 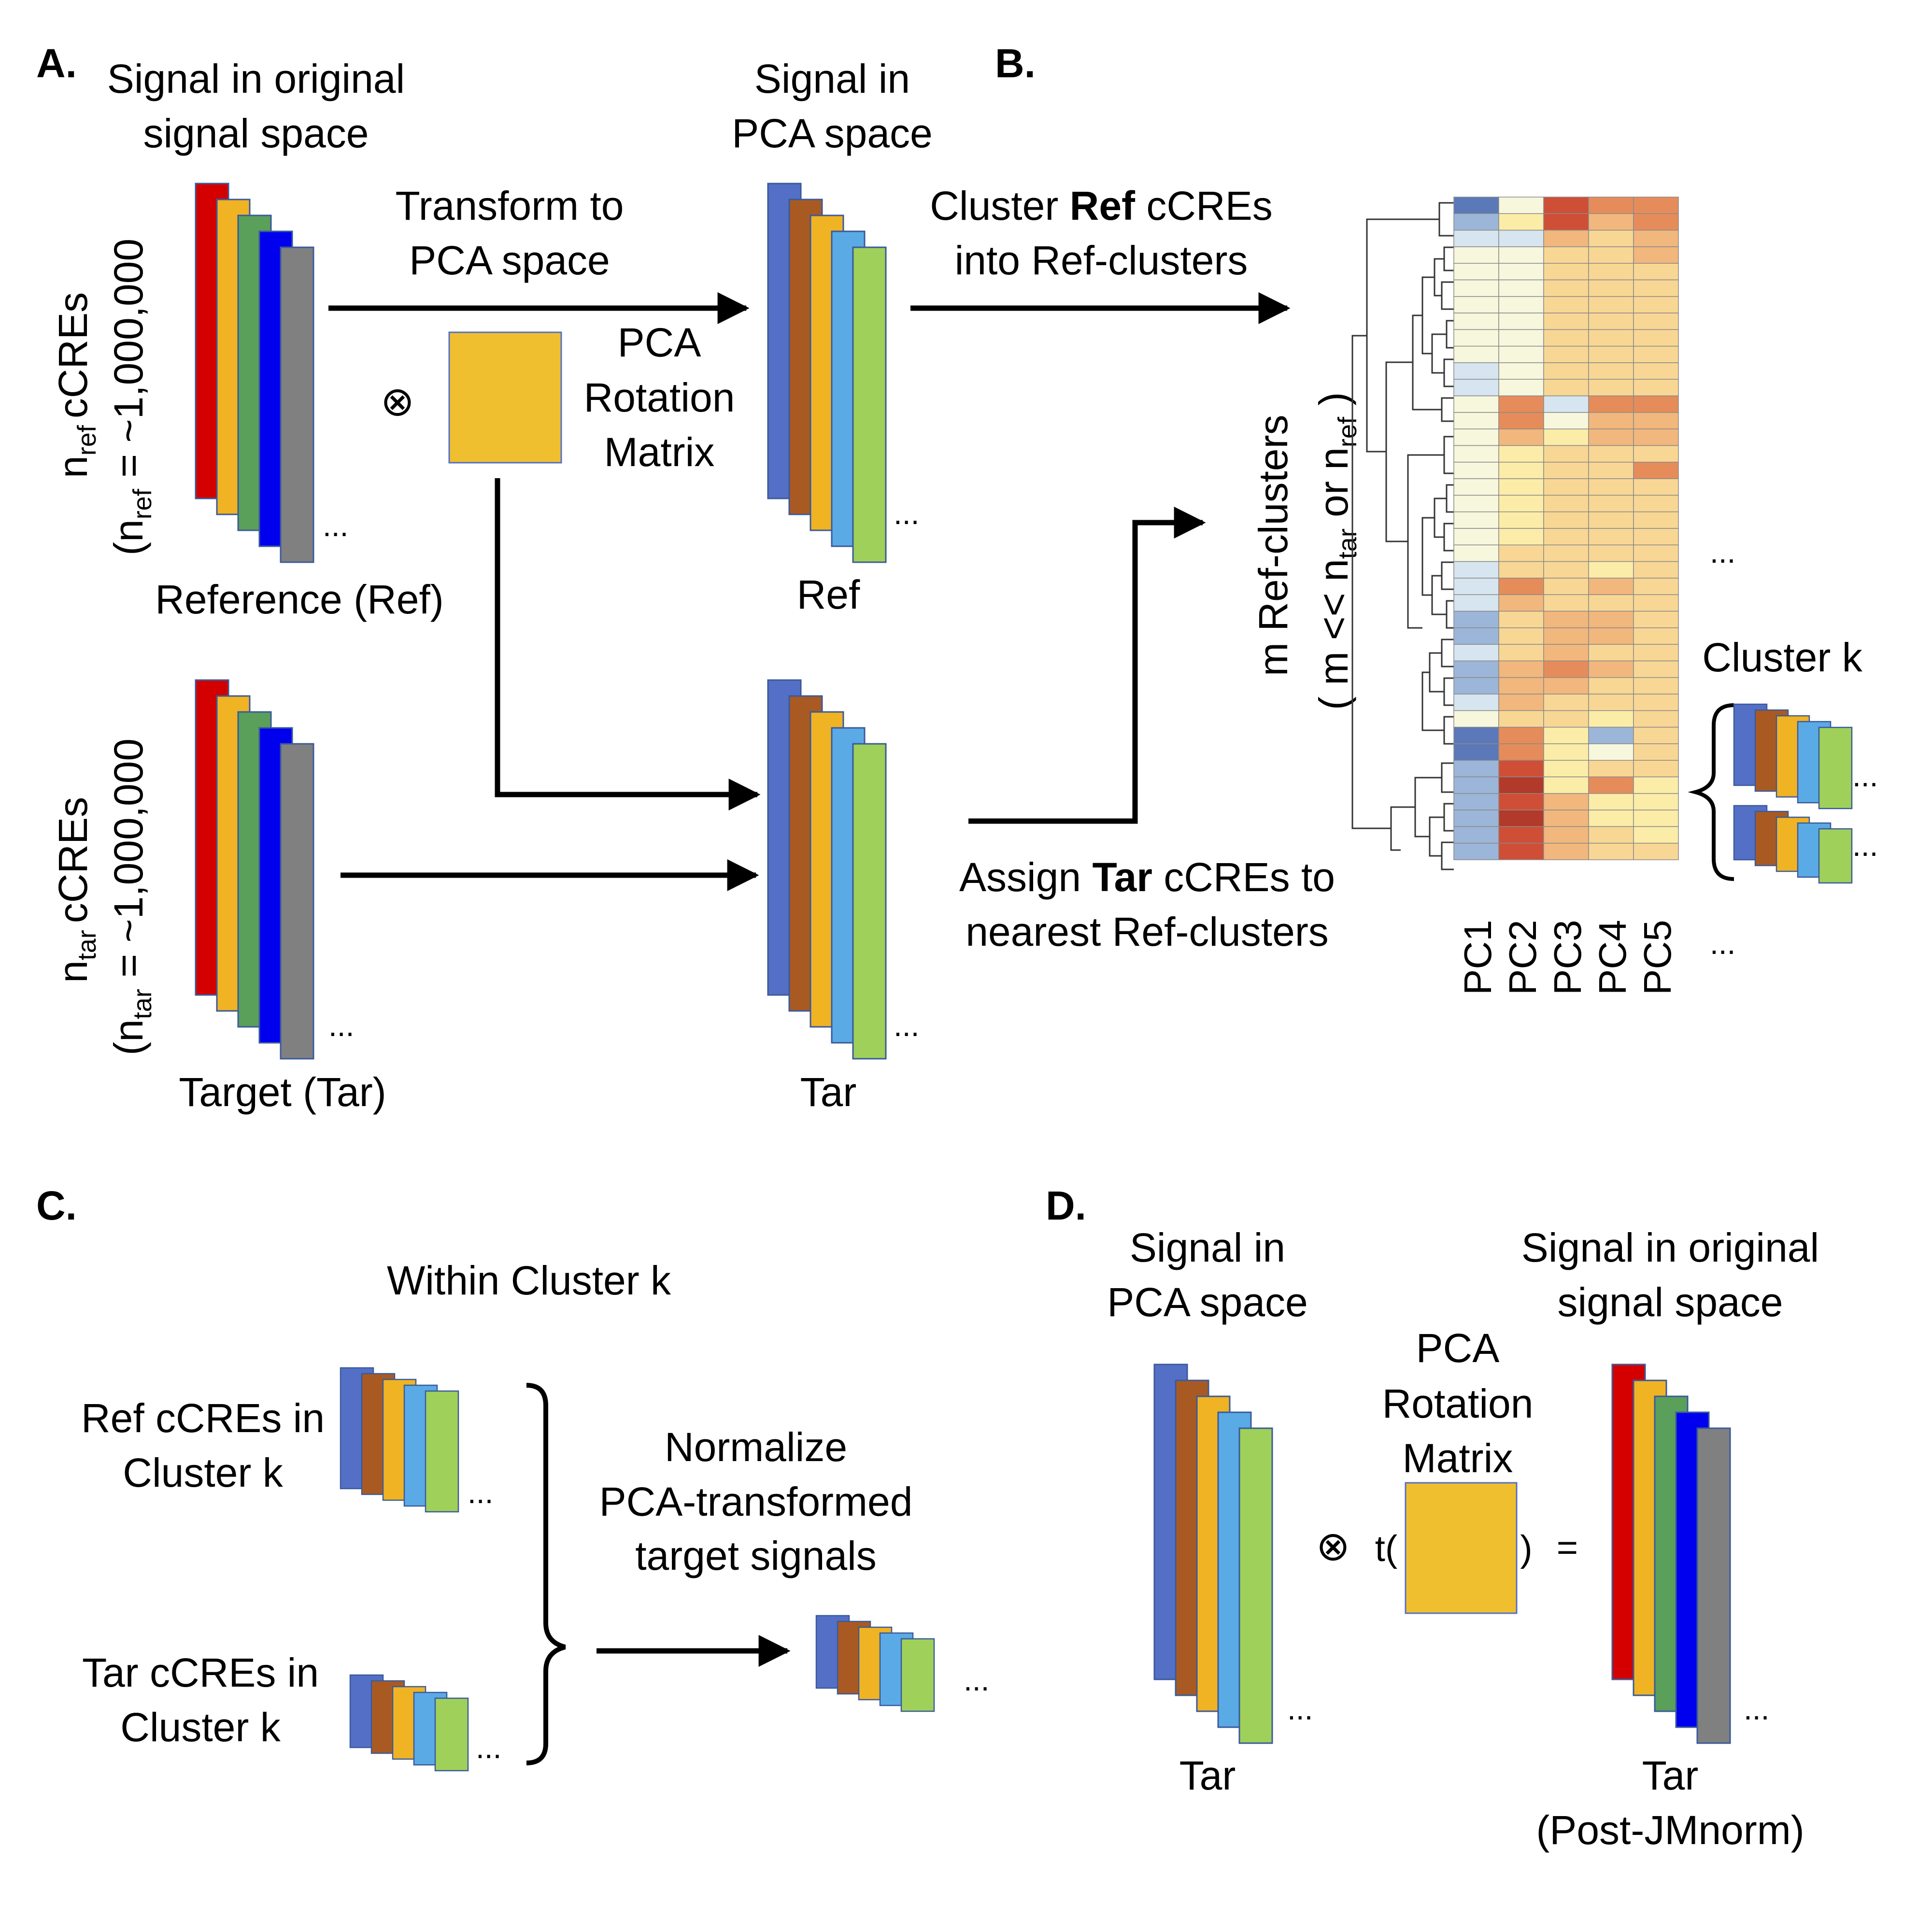 What do you see at coordinates (1670, 1830) in the screenshot?
I see `post-caption-line2: (Post-JMnorm)` at bounding box center [1670, 1830].